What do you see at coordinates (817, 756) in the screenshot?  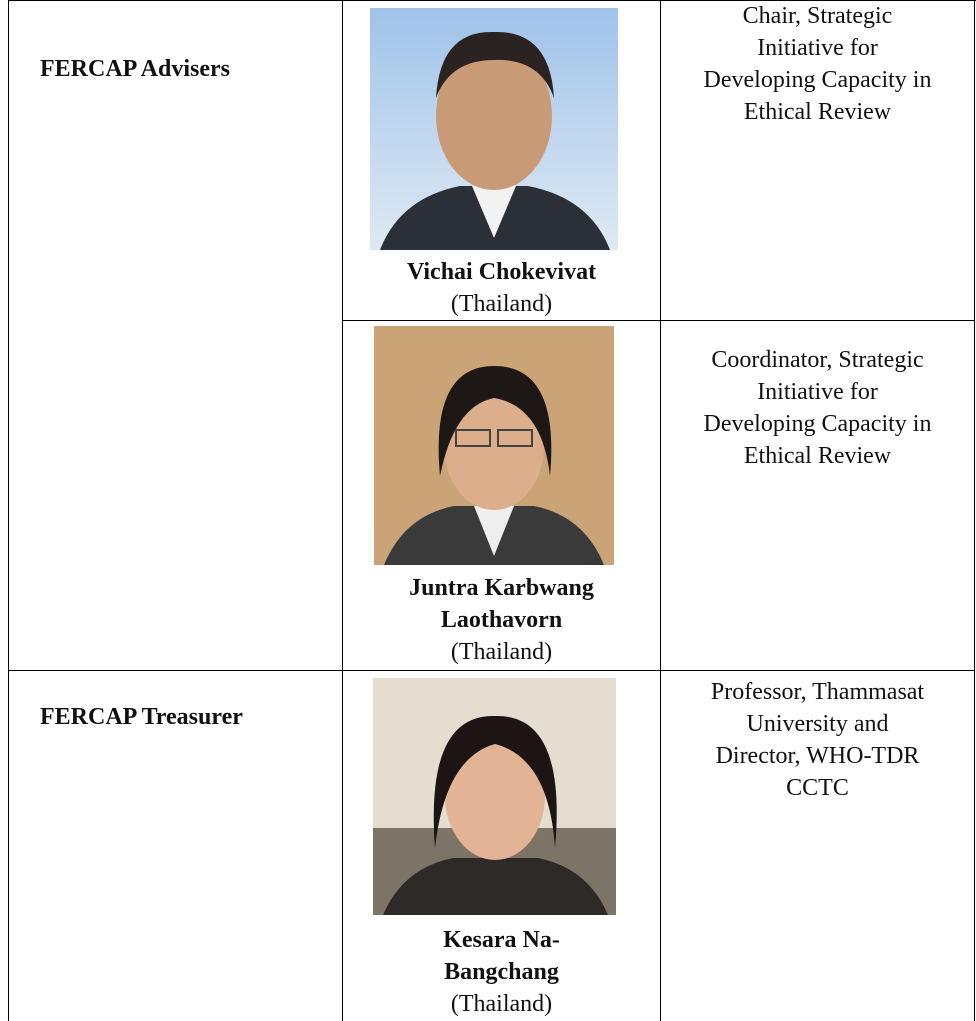 I see `role-line: Director, WHO-TDR` at bounding box center [817, 756].